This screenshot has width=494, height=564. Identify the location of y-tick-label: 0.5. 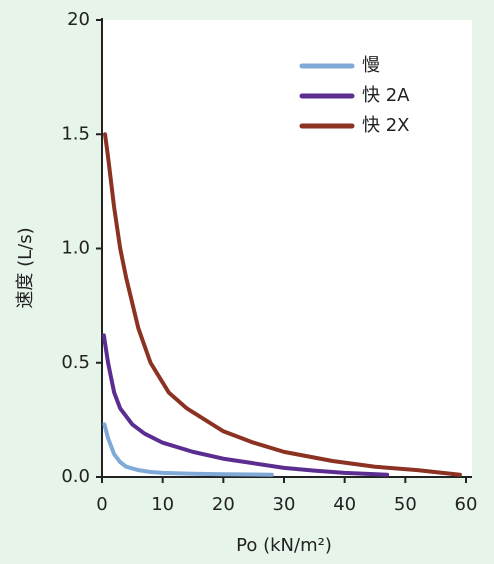
(75, 362).